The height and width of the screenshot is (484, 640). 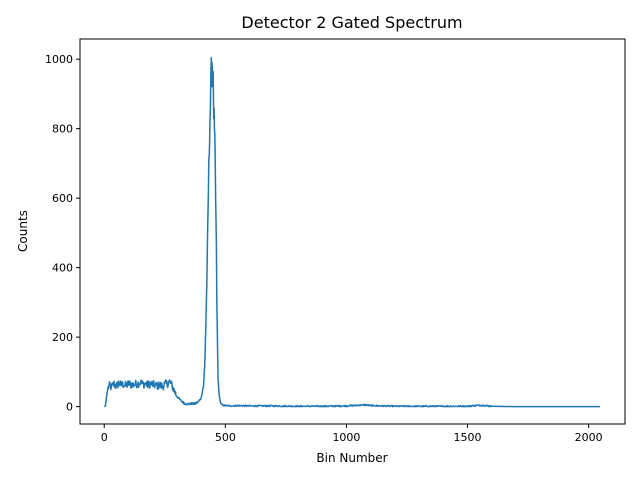 I want to click on chart-title: Detector 2 Gated Spectrum, so click(x=351, y=22).